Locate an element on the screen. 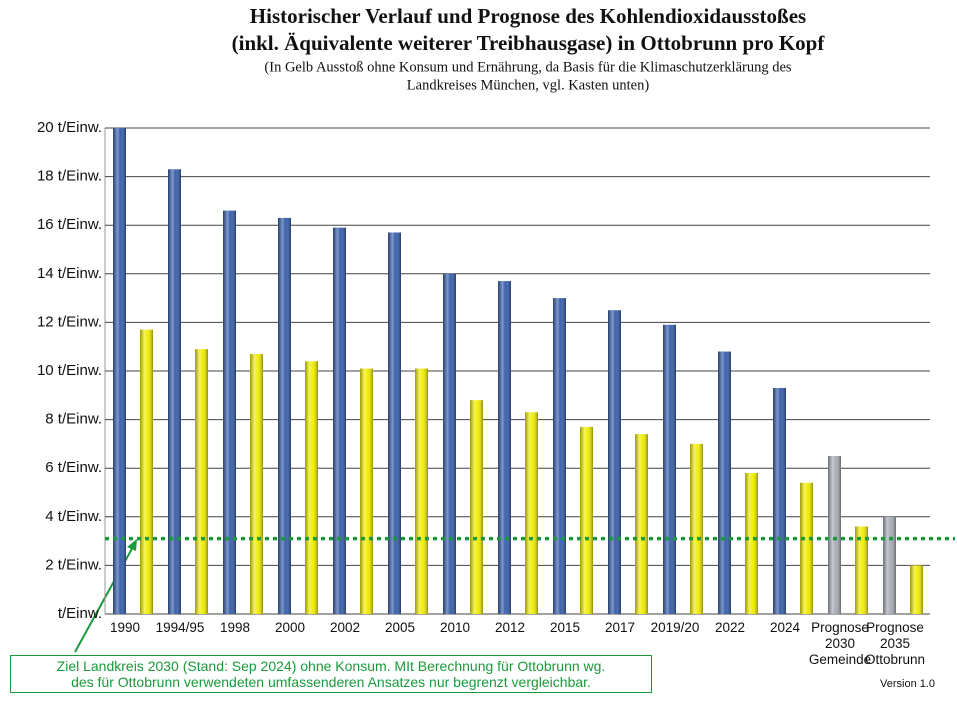 Image resolution: width=957 pixels, height=712 pixels. x-tick-label: 1994/95 is located at coordinates (180, 627).